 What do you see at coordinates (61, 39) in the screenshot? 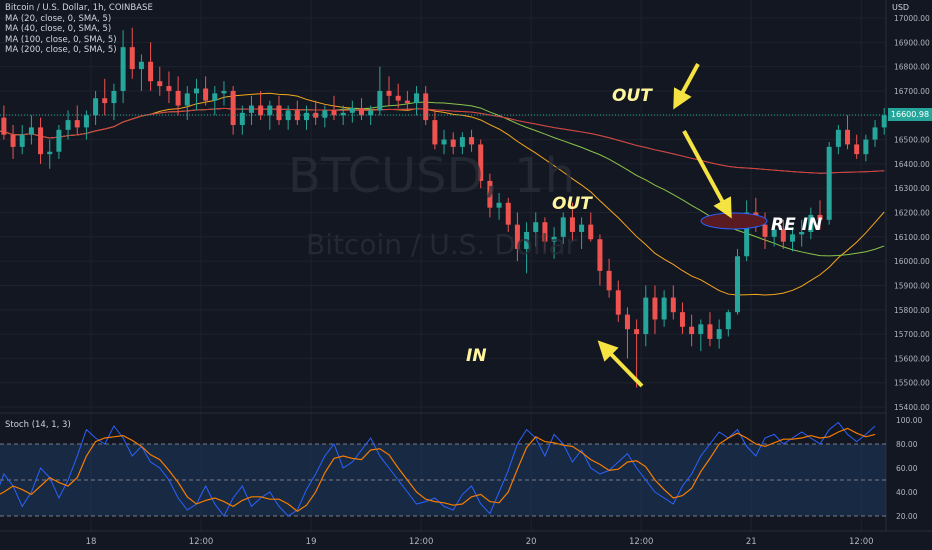
I see `legend-ma-100: MA (100, close, 0, SMA, 5)` at bounding box center [61, 39].